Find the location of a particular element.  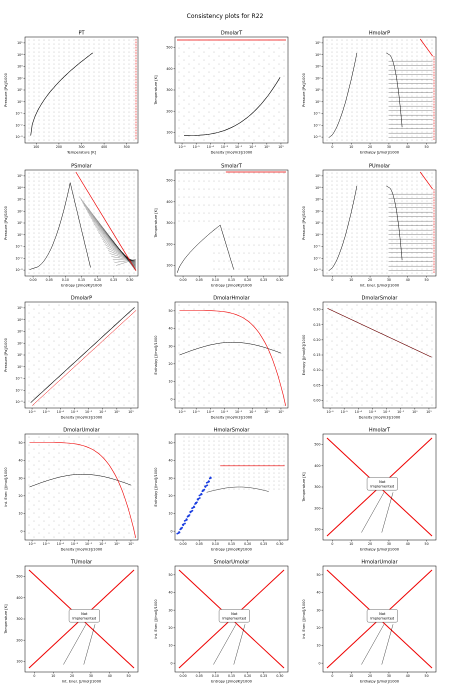

x-tick-label: 0.25 is located at coordinates (263, 544).